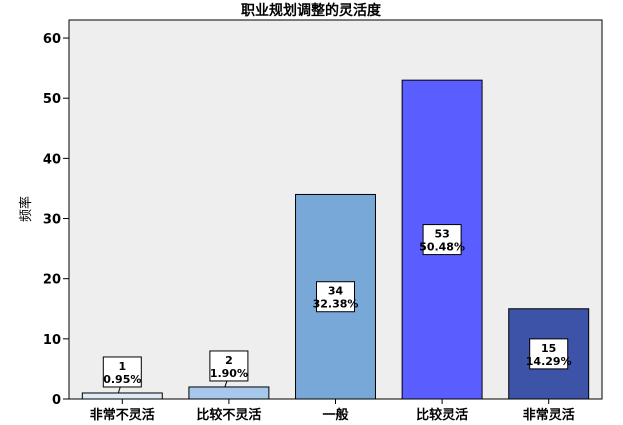  What do you see at coordinates (122, 415) in the screenshot?
I see `x-category-label: 非常不灵活` at bounding box center [122, 415].